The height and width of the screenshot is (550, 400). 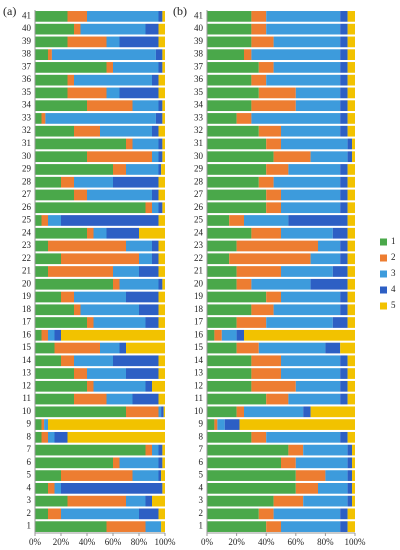 What do you see at coordinates (199, 79) in the screenshot?
I see `y-tick-label: 36` at bounding box center [199, 79].